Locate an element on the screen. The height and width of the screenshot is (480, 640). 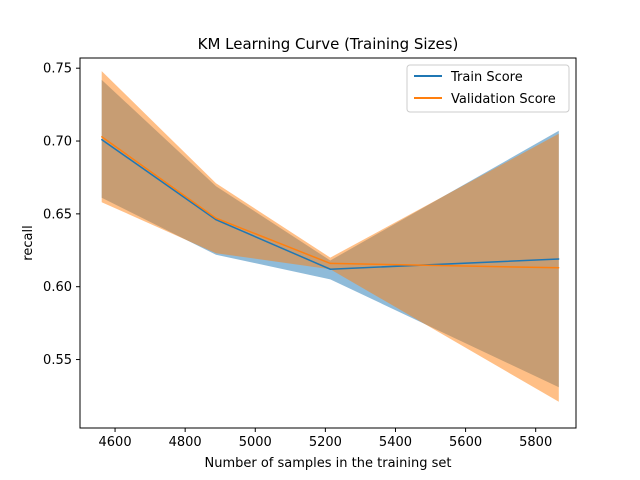
legend-box is located at coordinates (488, 88).